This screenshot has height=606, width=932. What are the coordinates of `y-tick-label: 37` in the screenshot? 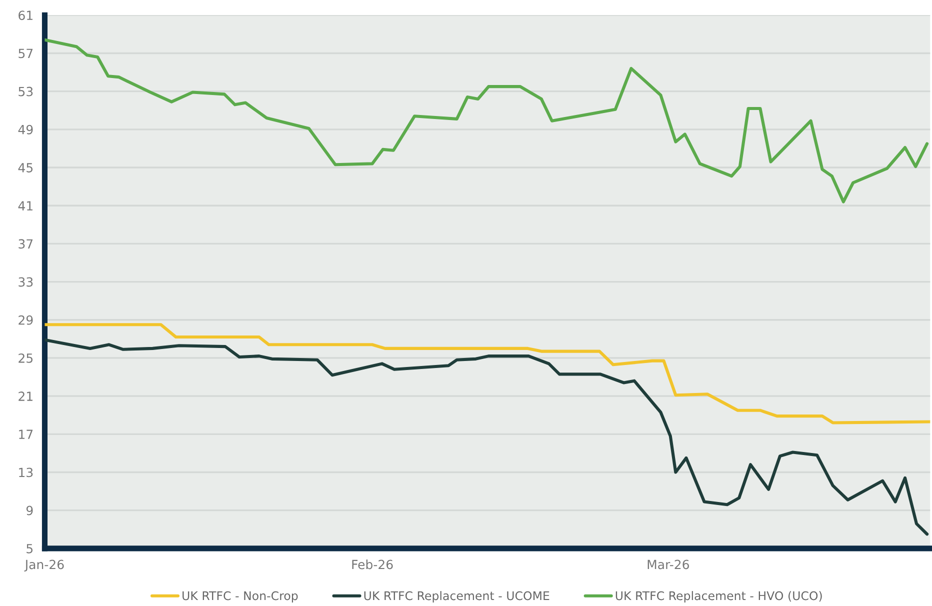 It's located at (25, 244).